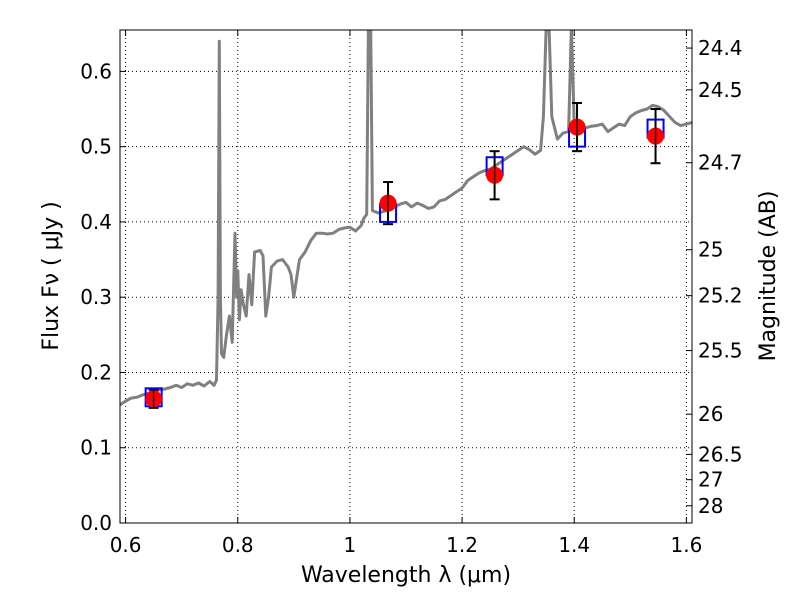  Describe the element at coordinates (686, 545) in the screenshot. I see `x-tick-label: 1.6` at that location.